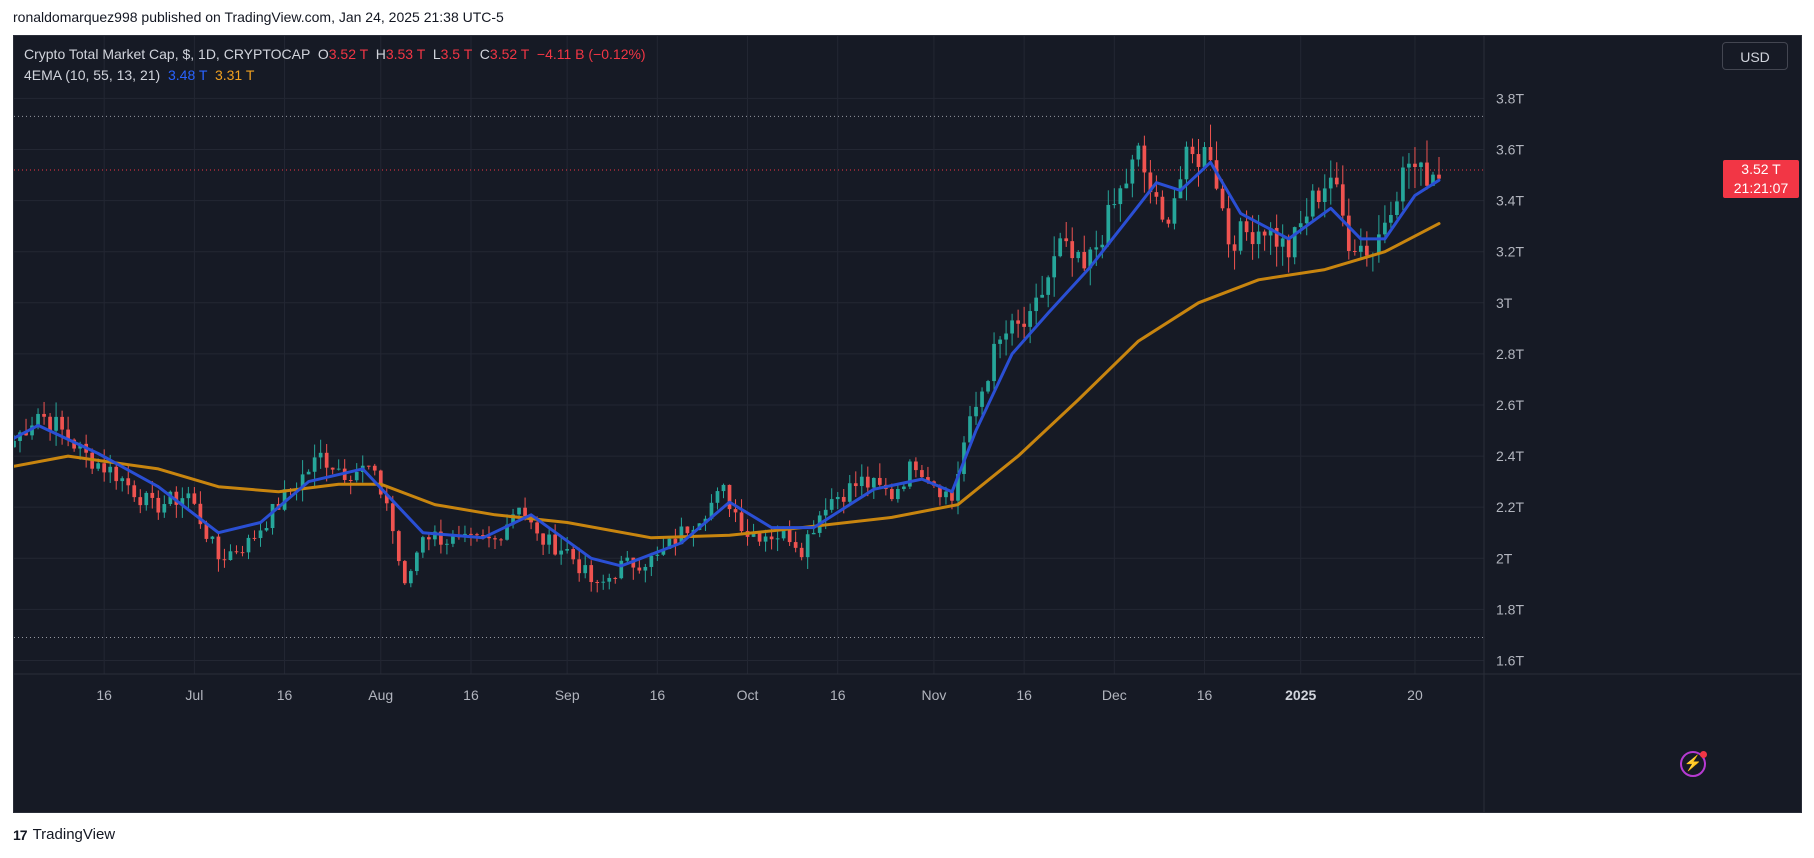  Describe the element at coordinates (567, 695) in the screenshot. I see `x-tick-label: Sep` at that location.